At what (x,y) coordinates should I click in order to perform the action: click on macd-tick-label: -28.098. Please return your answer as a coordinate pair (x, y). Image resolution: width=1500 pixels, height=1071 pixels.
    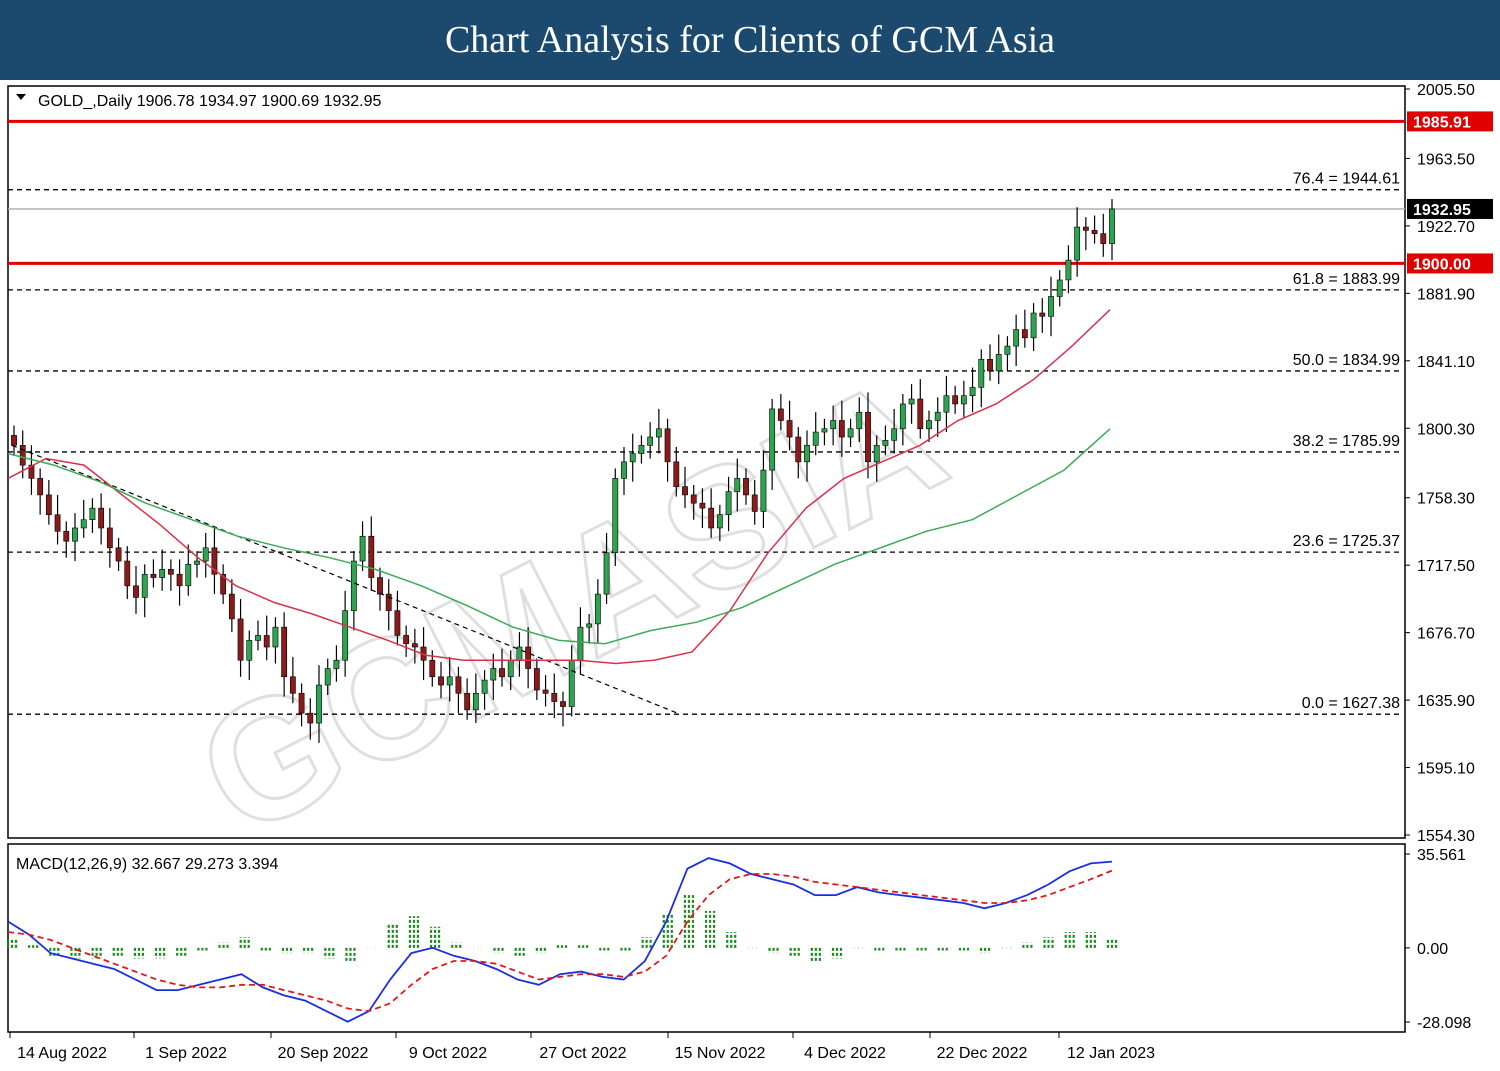
    Looking at the image, I should click on (1444, 1023).